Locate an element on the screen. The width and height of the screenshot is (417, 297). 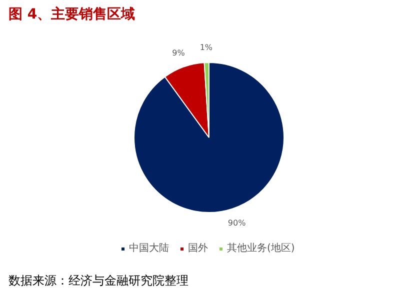
source-note: 数据来源：经济与金融研究院整理 is located at coordinates (98, 281).